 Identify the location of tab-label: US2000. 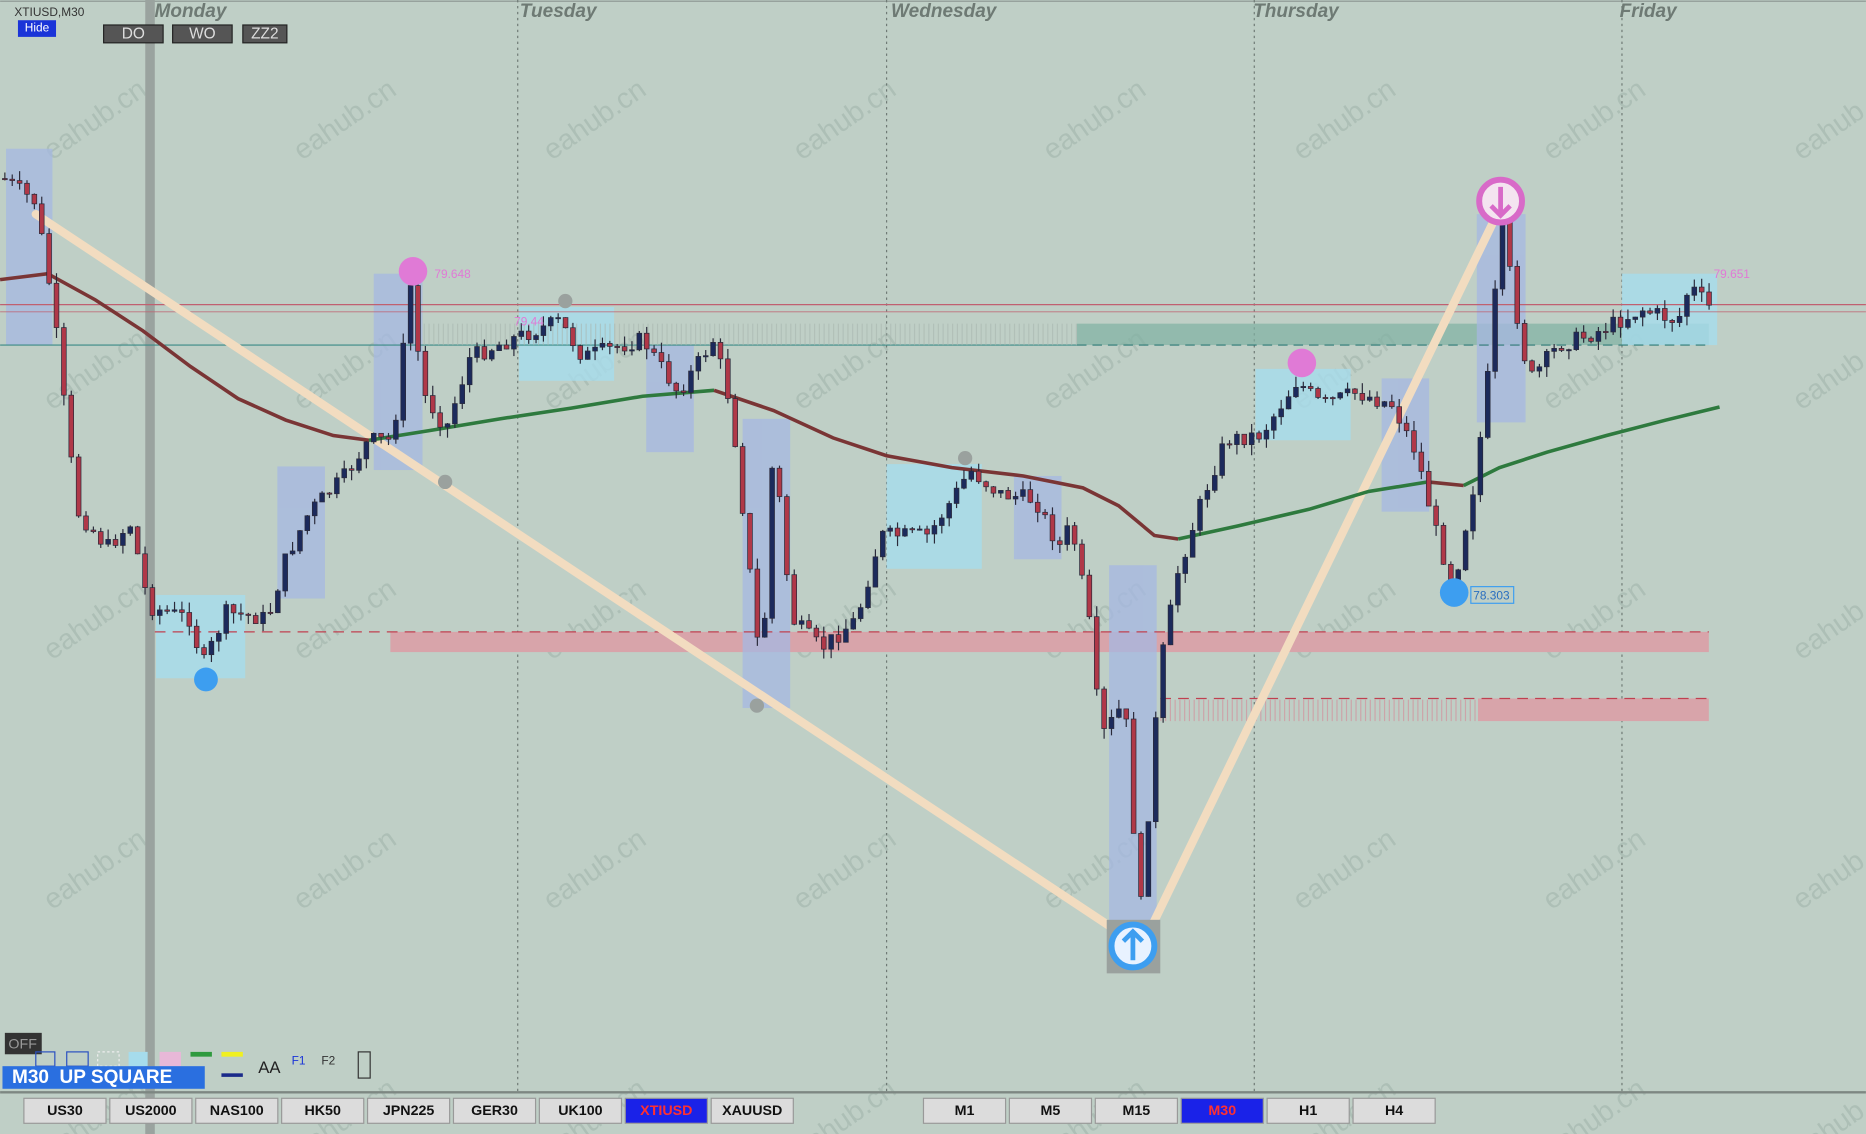
(151, 1111).